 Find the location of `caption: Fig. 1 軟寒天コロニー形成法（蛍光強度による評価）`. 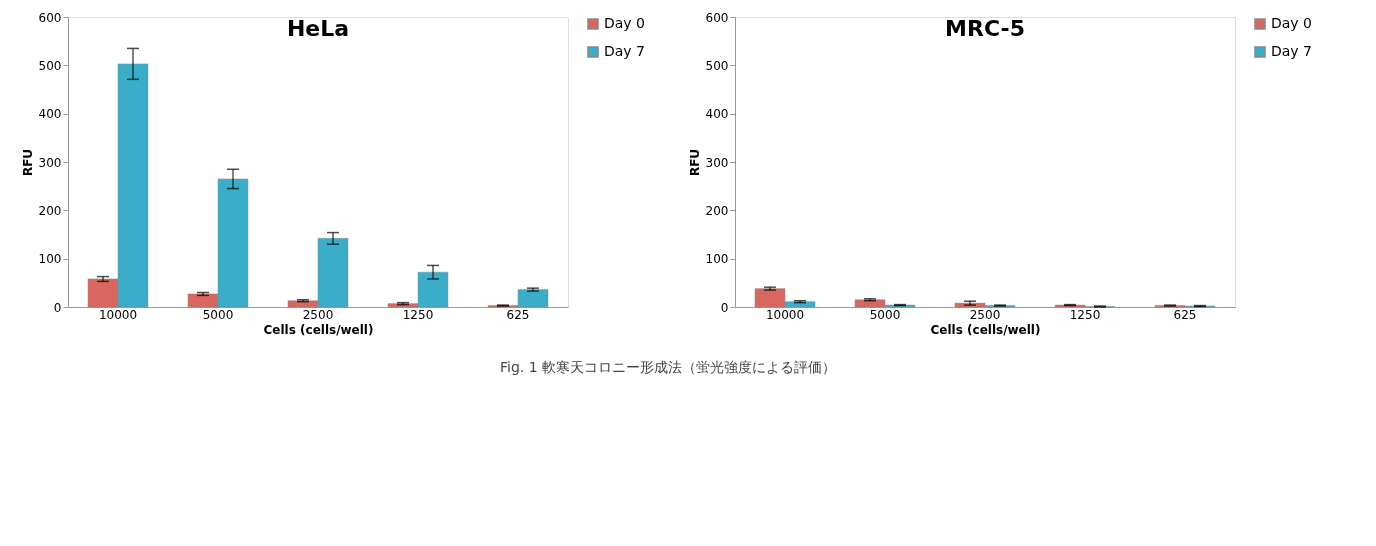

caption: Fig. 1 軟寒天コロニー形成法（蛍光強度による評価） is located at coordinates (668, 367).